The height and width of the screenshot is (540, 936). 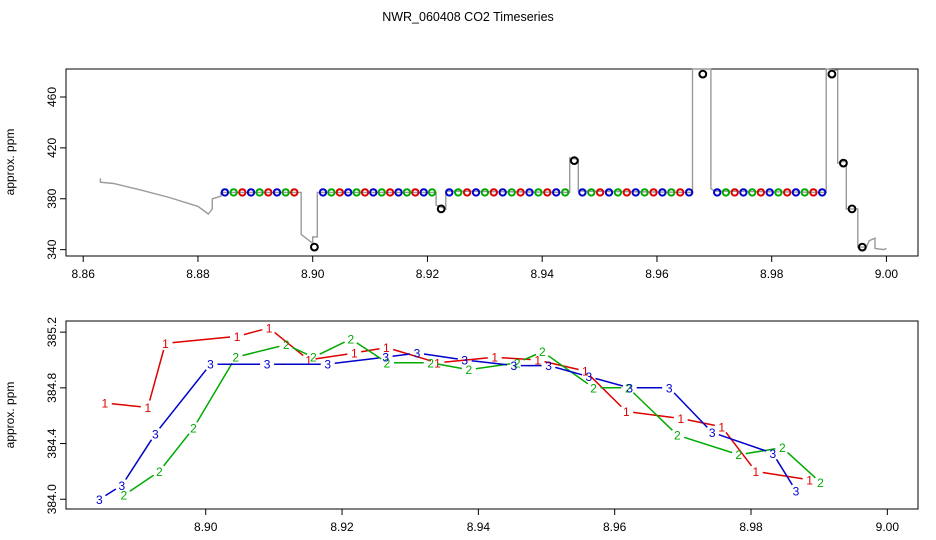 What do you see at coordinates (10, 162) in the screenshot?
I see `top-y-axis-label: approx. ppm` at bounding box center [10, 162].